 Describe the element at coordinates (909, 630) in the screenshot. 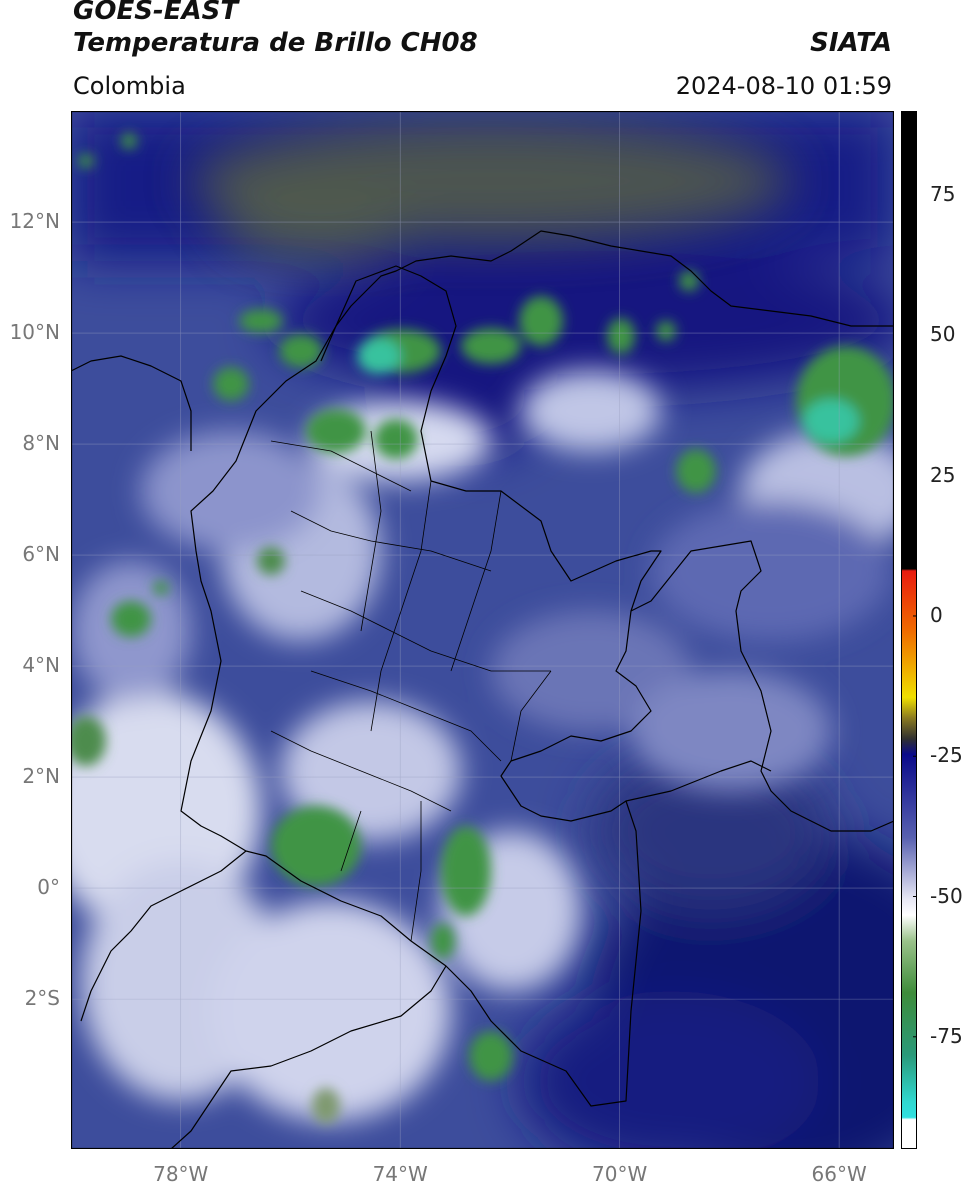

I see `colorbar` at that location.